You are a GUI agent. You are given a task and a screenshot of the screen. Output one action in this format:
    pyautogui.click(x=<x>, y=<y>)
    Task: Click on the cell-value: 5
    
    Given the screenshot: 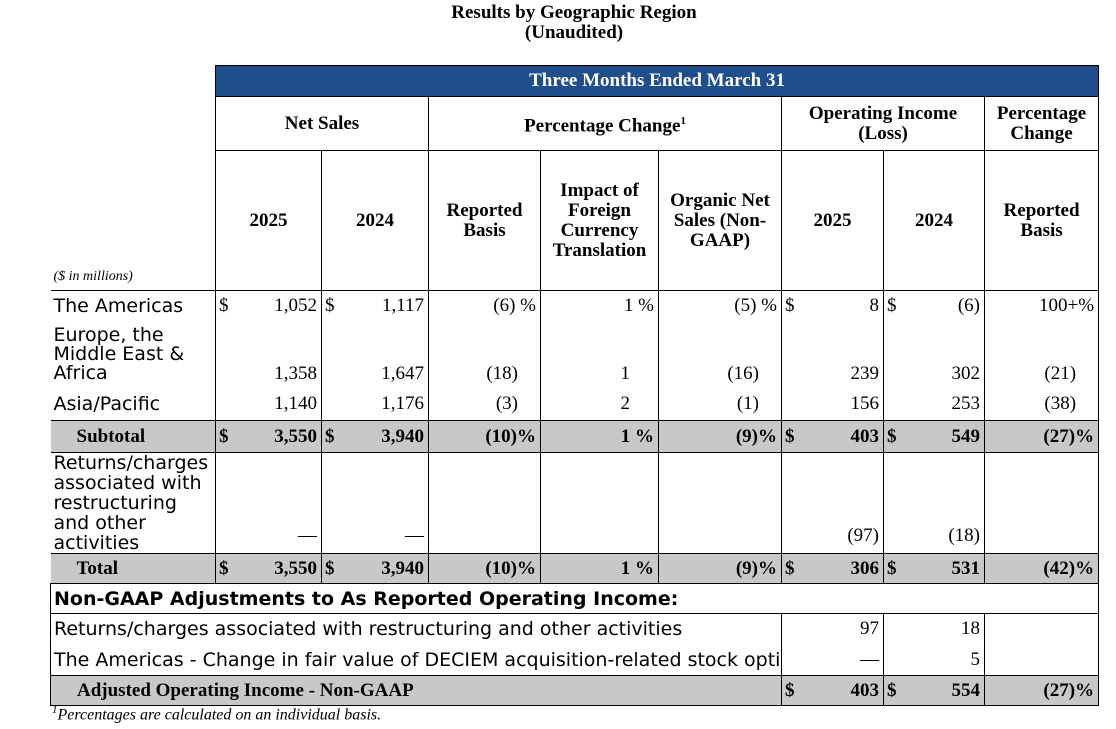 What is the action you would take?
    pyautogui.click(x=975, y=659)
    